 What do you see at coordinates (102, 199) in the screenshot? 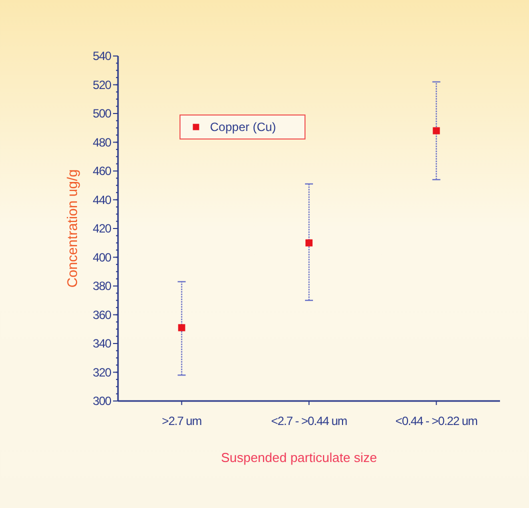
I see `y-tick-label: 440` at bounding box center [102, 199].